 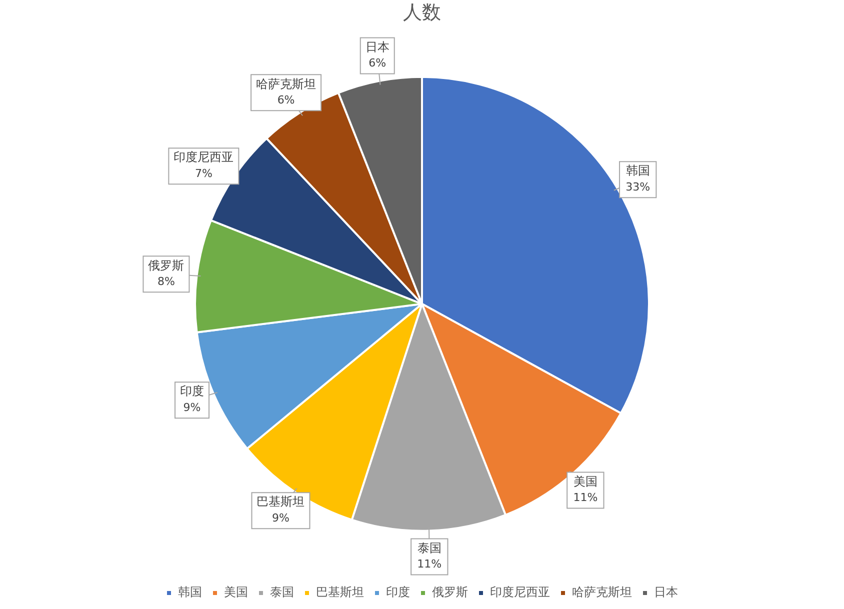 What do you see at coordinates (638, 171) in the screenshot?
I see `slice-label: 韩国` at bounding box center [638, 171].